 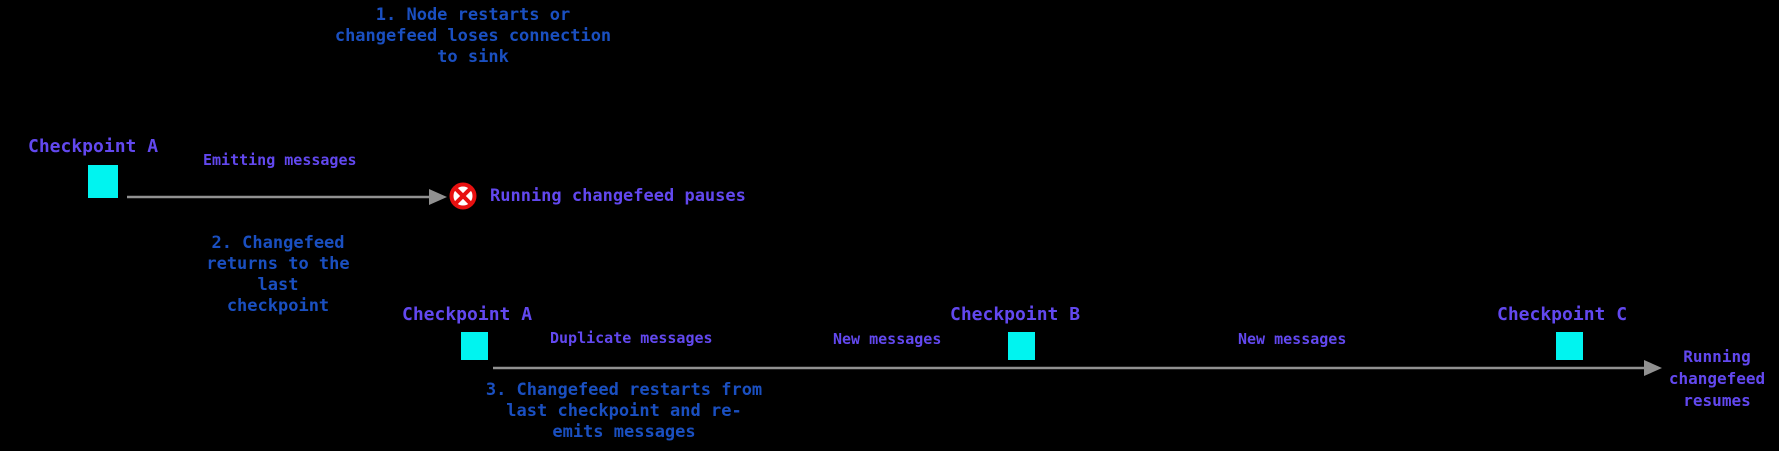 What do you see at coordinates (1292, 339) in the screenshot?
I see `new-messages-2-label: New messages` at bounding box center [1292, 339].